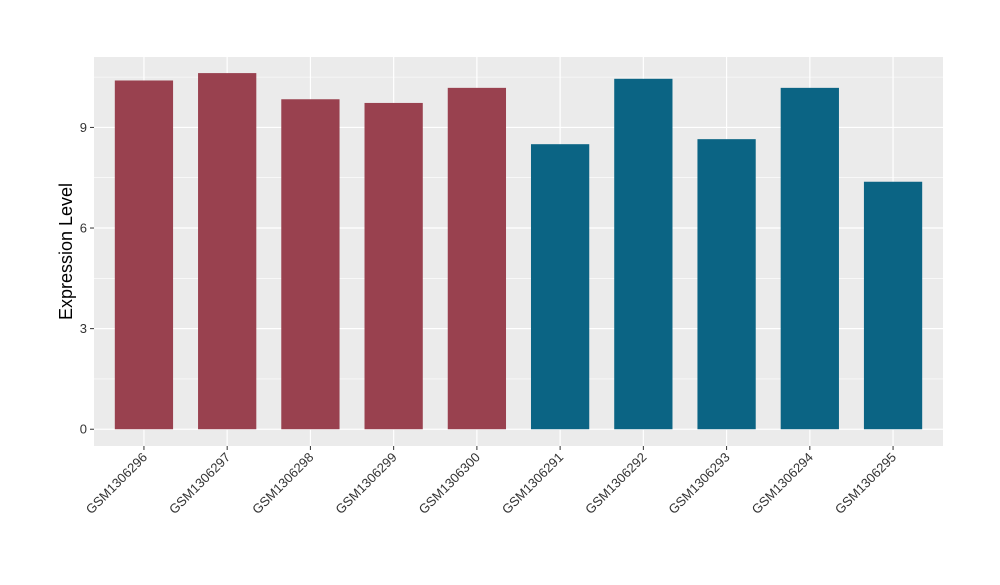 The width and height of the screenshot is (1000, 585). Describe the element at coordinates (83, 429) in the screenshot. I see `y-tick-label: 0` at that location.